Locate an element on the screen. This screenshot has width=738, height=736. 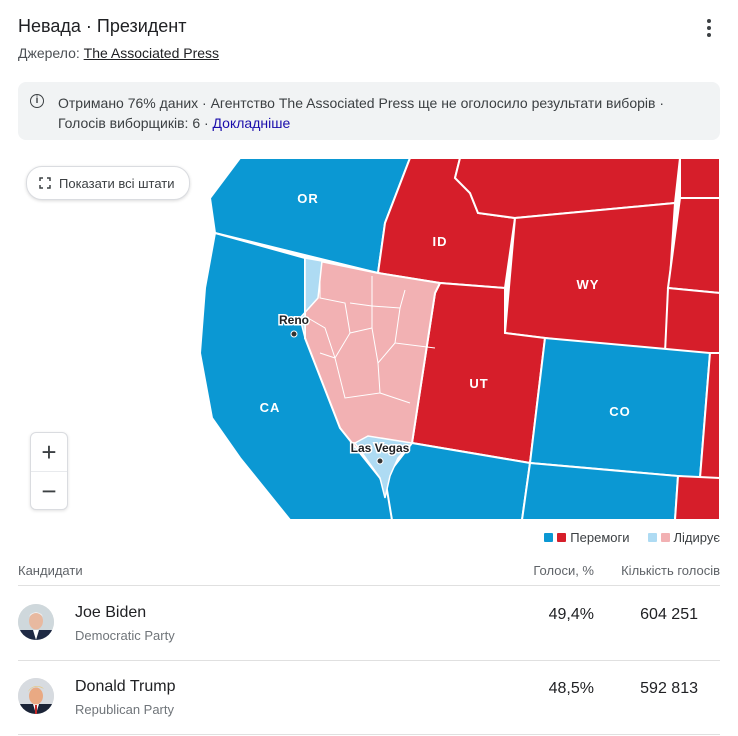
header-candidates: Кандидати is located at coordinates (50, 570).